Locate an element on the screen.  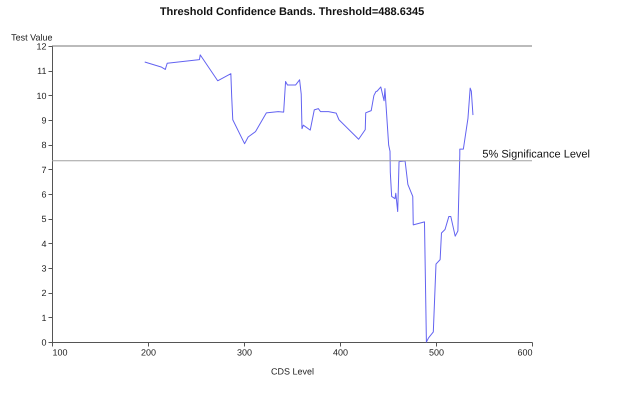
y-tick-label: 3 is located at coordinates (43, 269).